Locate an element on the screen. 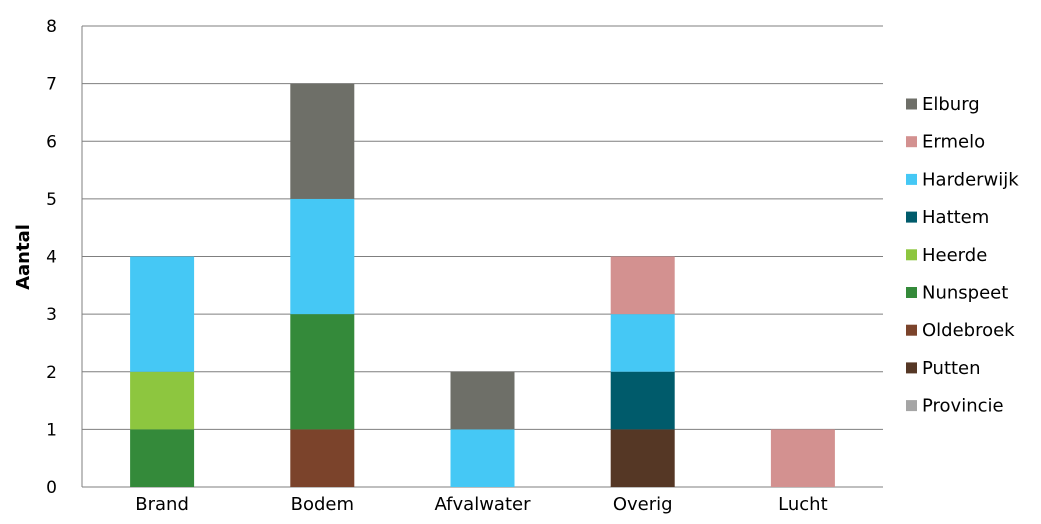 The height and width of the screenshot is (524, 1041). bar-segment-bodem-harderwijk is located at coordinates (322, 256).